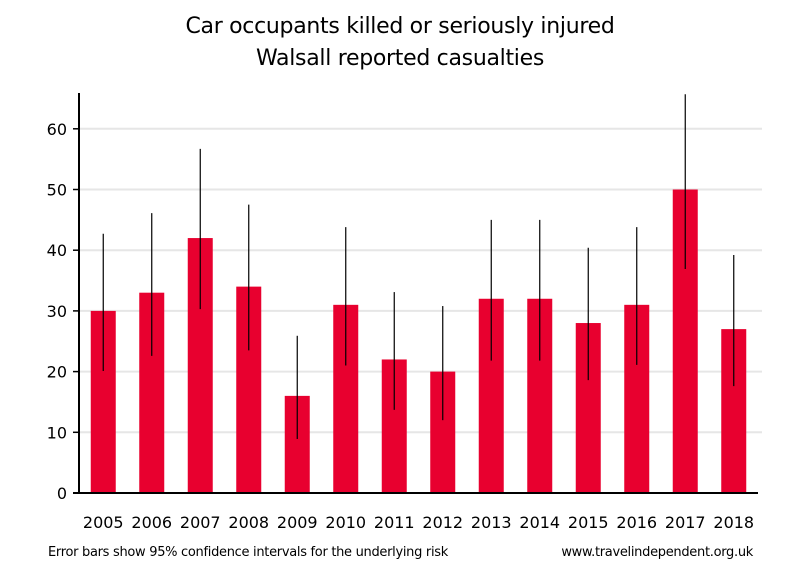  What do you see at coordinates (151, 522) in the screenshot?
I see `x-tick-label: 2006` at bounding box center [151, 522].